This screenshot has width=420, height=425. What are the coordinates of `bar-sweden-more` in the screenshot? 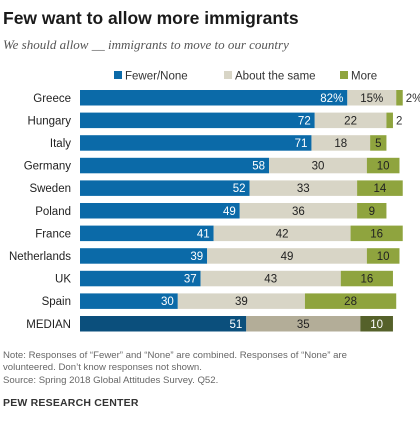 It's located at (380, 188).